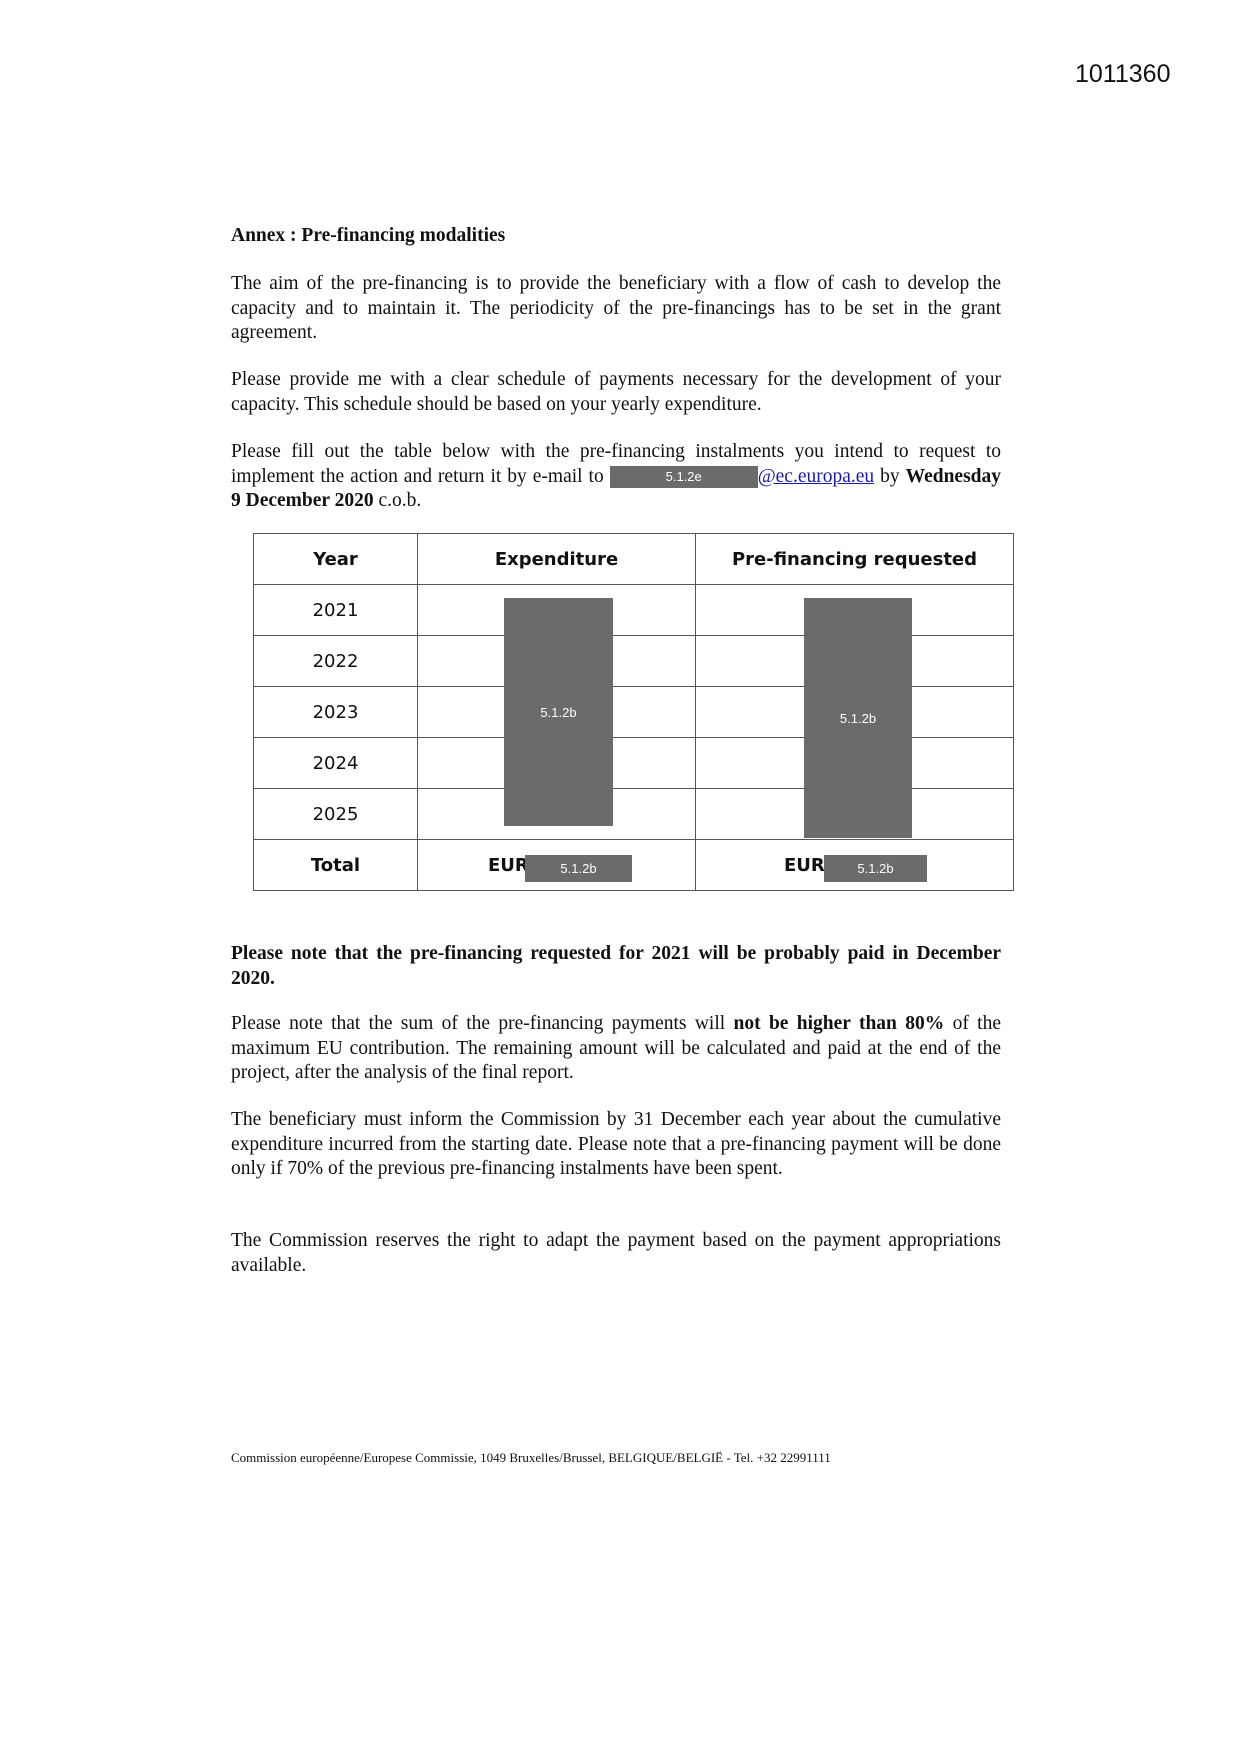 This screenshot has width=1241, height=1754. Describe the element at coordinates (335, 814) in the screenshot. I see `year-cell: 2025` at that location.